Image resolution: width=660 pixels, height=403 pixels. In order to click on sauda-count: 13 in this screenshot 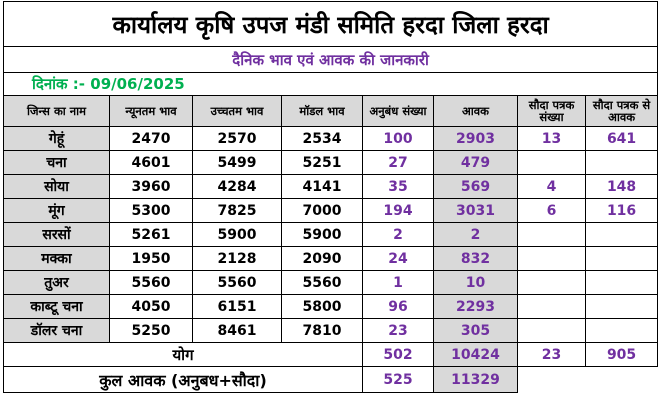, I will do `click(551, 138)`.